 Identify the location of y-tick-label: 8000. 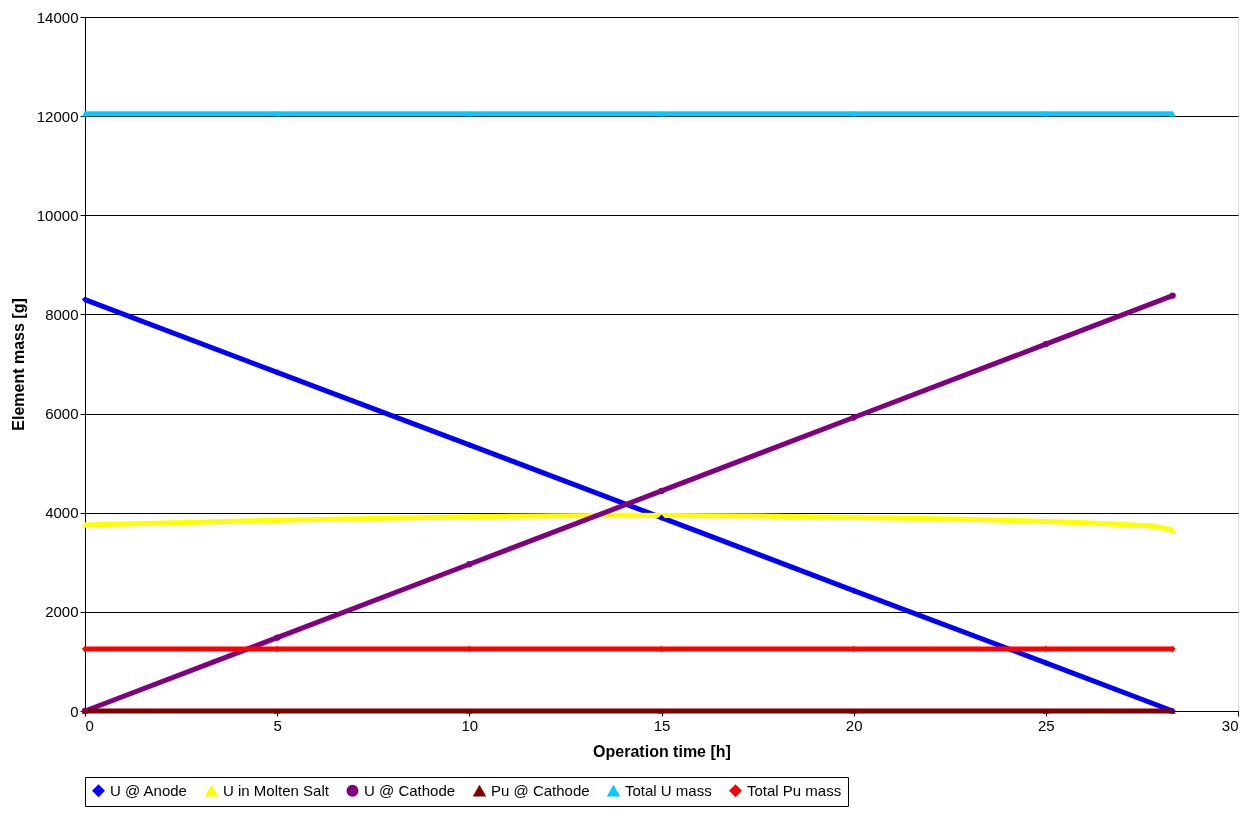
(62, 314).